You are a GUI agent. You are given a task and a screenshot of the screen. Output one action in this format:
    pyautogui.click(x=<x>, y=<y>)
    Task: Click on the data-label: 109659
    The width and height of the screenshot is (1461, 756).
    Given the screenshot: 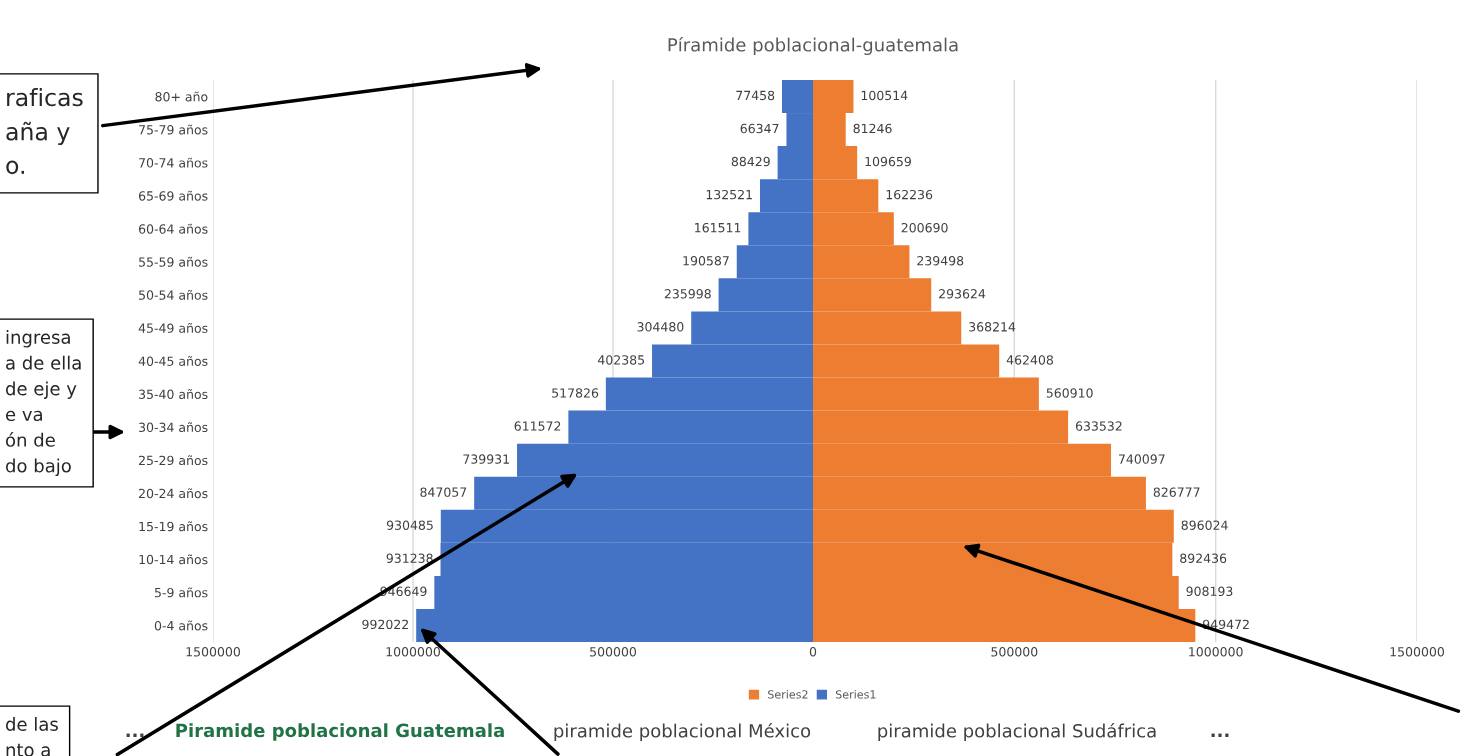 What is the action you would take?
    pyautogui.click(x=888, y=161)
    